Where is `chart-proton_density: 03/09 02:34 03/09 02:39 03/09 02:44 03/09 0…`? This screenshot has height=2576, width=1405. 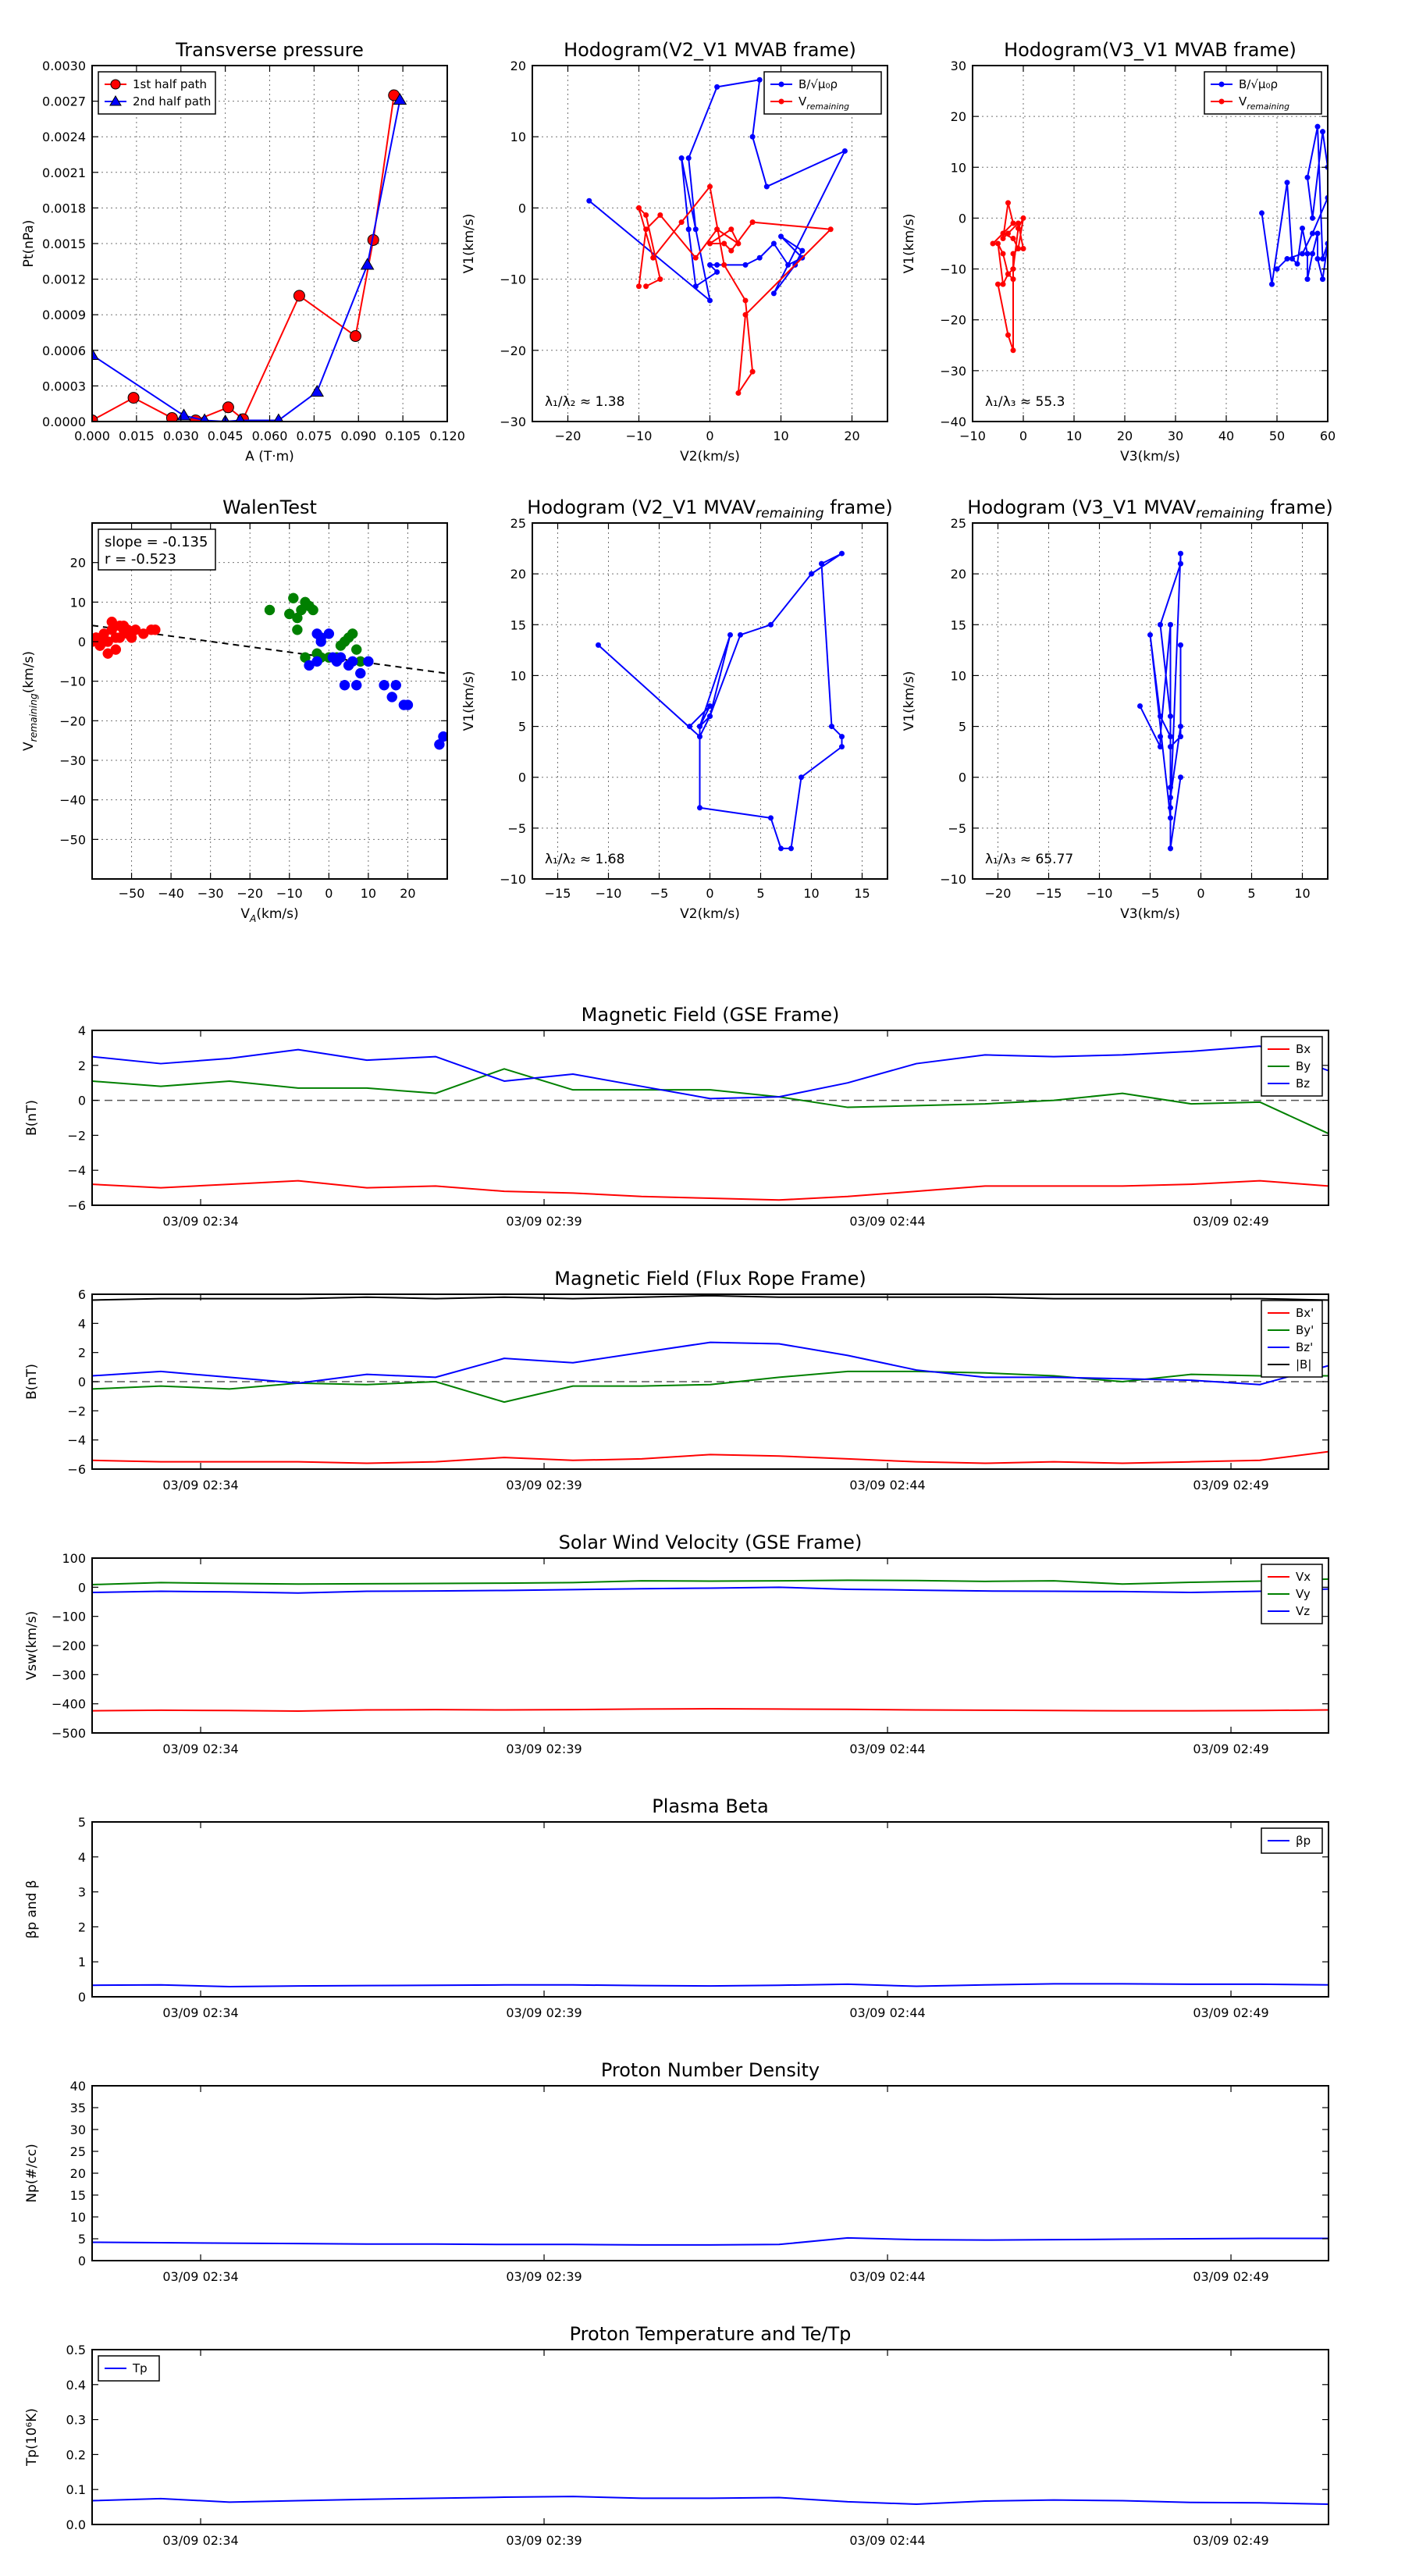 chart-proton_density: 03/09 02:34 03/09 02:39 03/09 02:44 03/09 0… is located at coordinates (677, 2171).